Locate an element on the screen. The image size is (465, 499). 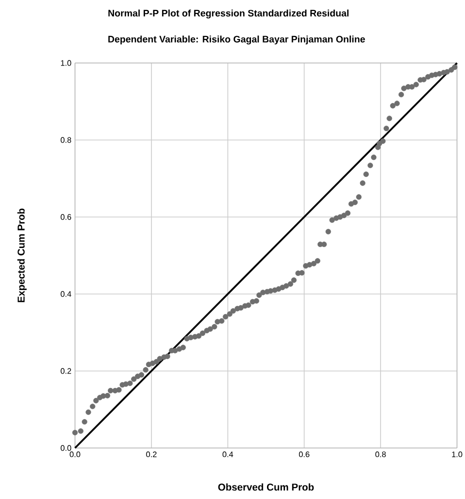
chart-title: Normal P-P Plot of Regression Standardized Residual is located at coordinates (228, 14).